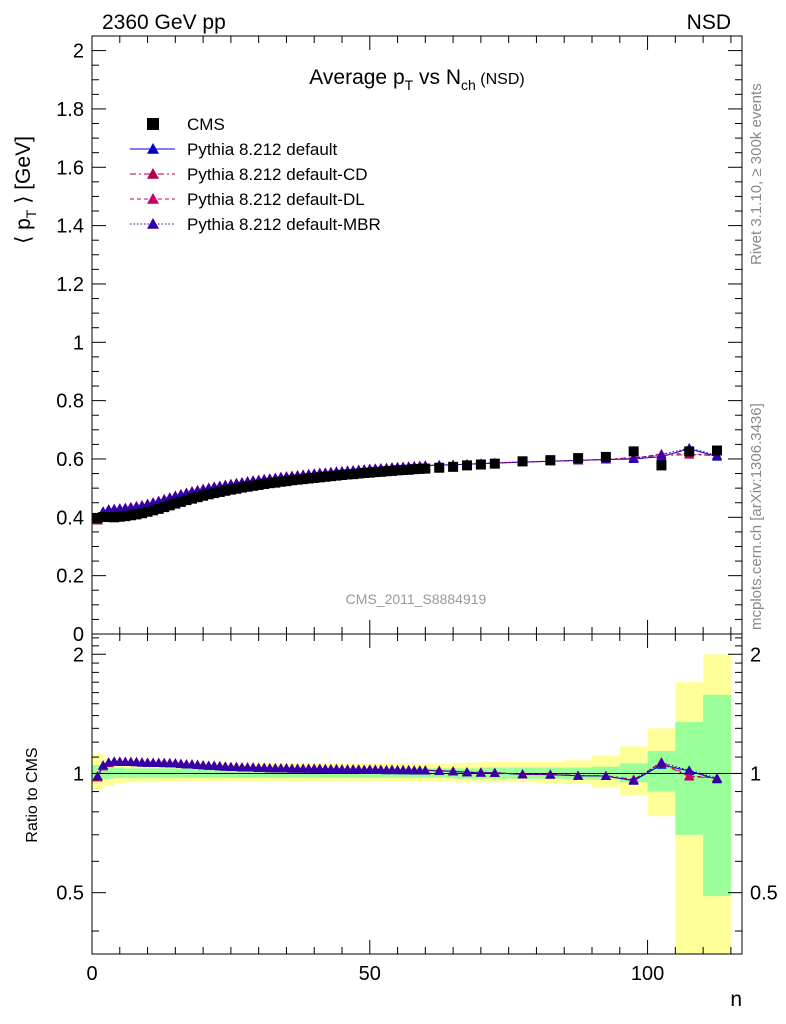 This screenshot has height=1024, width=786. Describe the element at coordinates (70, 285) in the screenshot. I see `main-y-tick-label: 1.2` at that location.